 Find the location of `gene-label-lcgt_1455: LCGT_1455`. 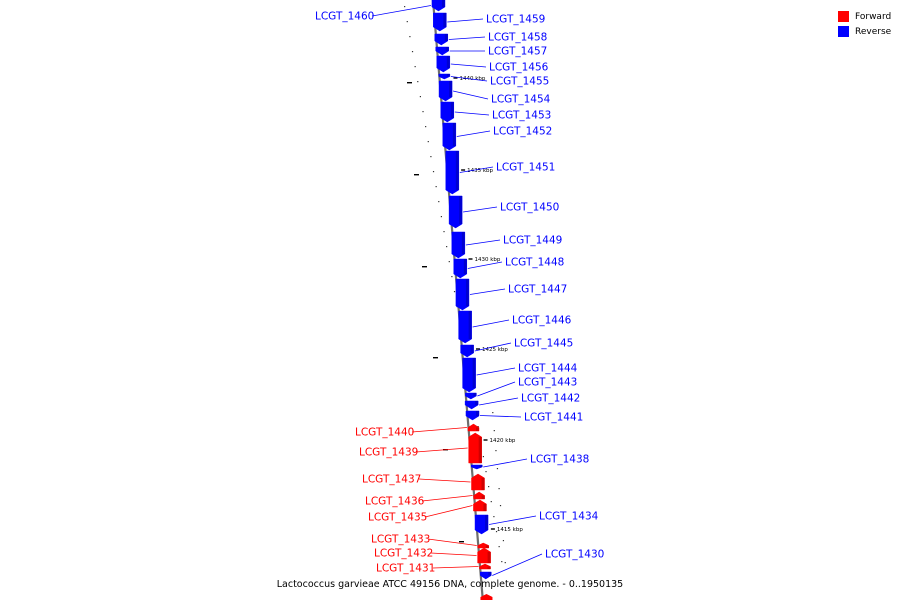

gene-label-lcgt_1455: LCGT_1455 is located at coordinates (519, 82).